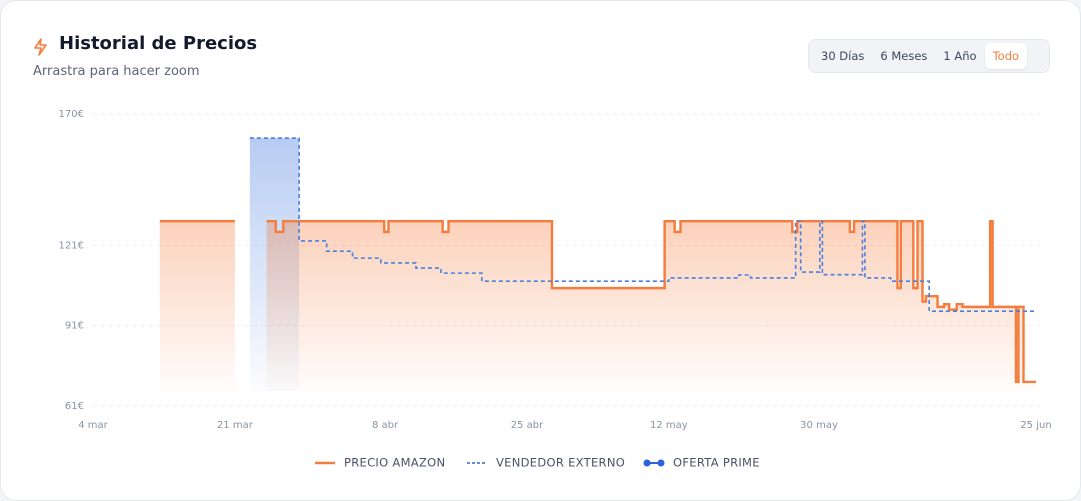  What do you see at coordinates (158, 43) in the screenshot?
I see `title: Historial de Precios` at bounding box center [158, 43].